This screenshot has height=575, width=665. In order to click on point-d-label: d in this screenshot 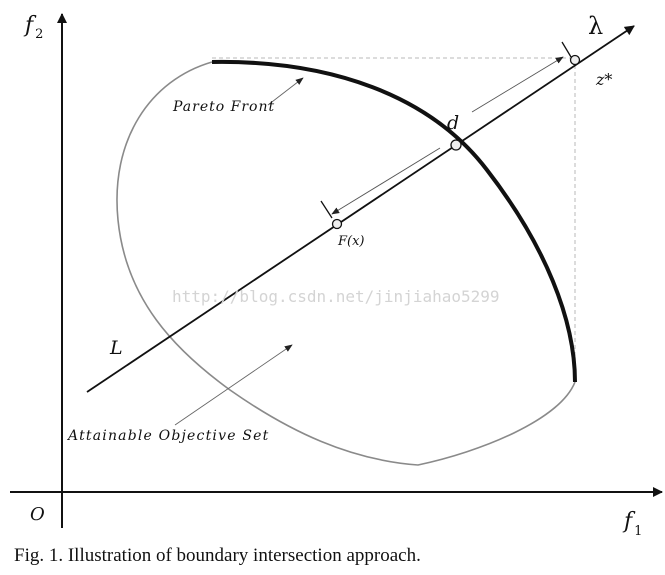, I will do `click(453, 123)`.